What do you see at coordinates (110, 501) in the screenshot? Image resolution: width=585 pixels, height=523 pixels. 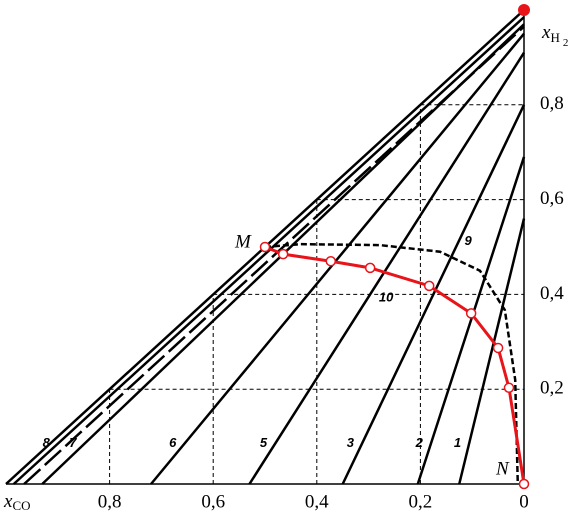 I see `x-tick-label: 0,8` at bounding box center [110, 501].